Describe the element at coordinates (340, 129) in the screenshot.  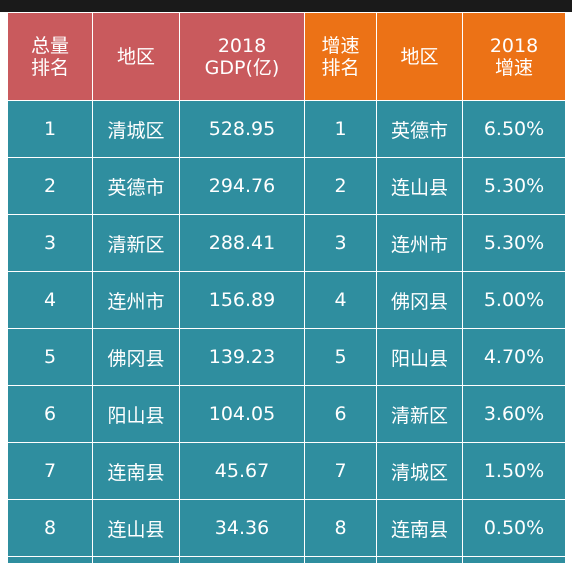
I see `cell-growth-rank: 1` at that location.